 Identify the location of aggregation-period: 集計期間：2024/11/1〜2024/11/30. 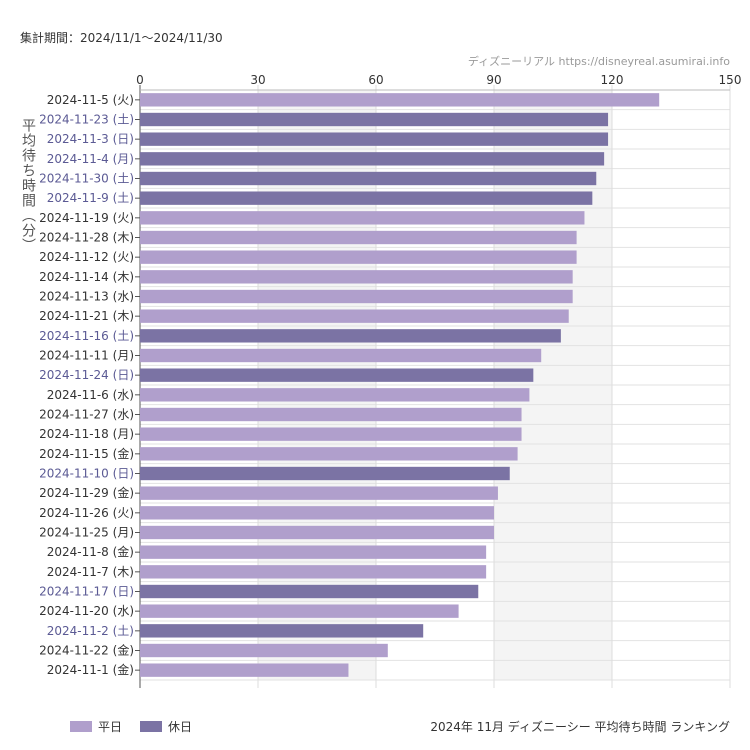
(121, 38).